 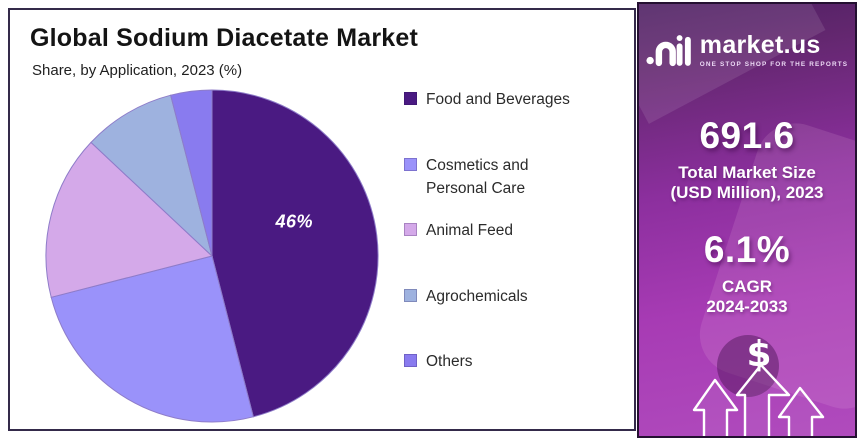 I want to click on chart-title: Global Sodium Diacetate Market, so click(x=224, y=38).